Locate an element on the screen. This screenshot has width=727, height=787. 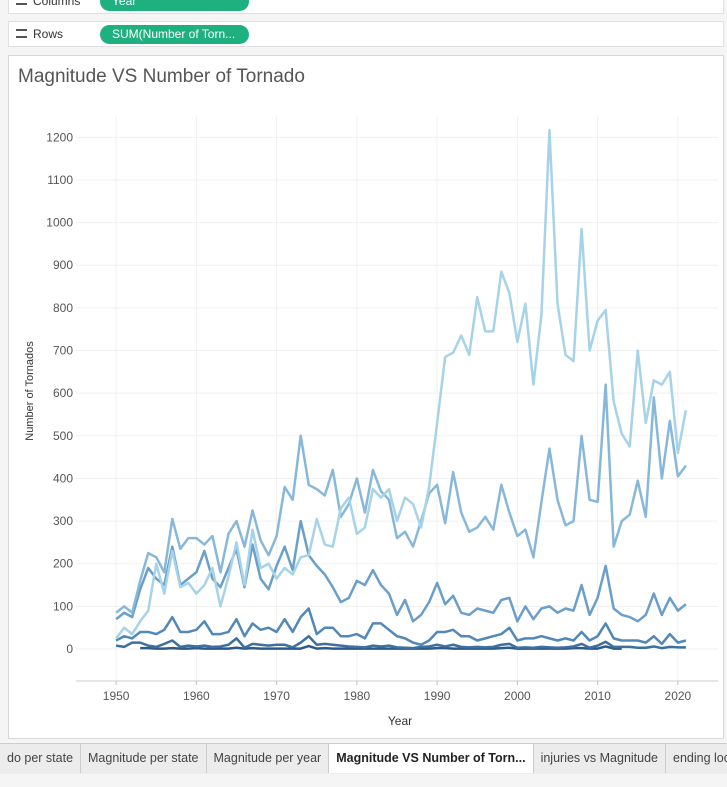
y-tick-label: 200 is located at coordinates (63, 564).